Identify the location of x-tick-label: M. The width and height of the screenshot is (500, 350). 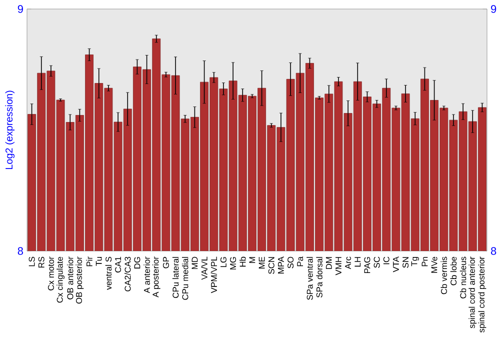
(252, 260).